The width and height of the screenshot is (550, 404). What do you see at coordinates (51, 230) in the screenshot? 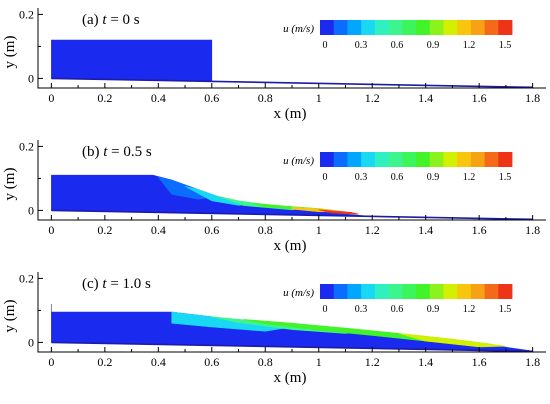
I see `x-tick-label: 0` at bounding box center [51, 230].